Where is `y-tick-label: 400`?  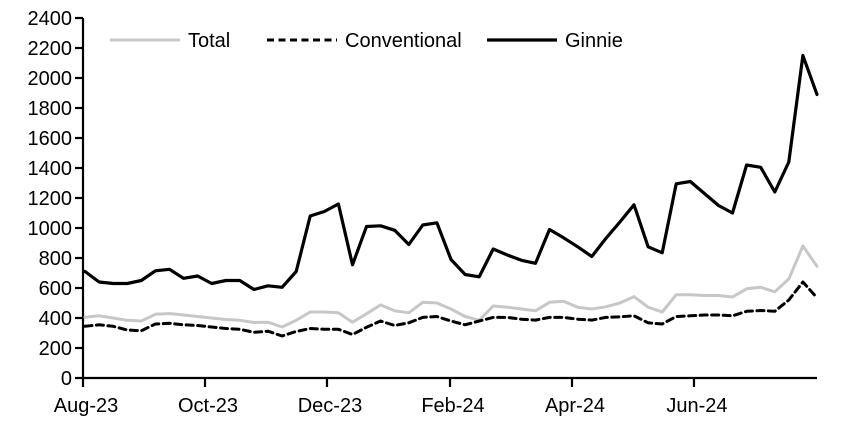 y-tick-label: 400 is located at coordinates (55, 319).